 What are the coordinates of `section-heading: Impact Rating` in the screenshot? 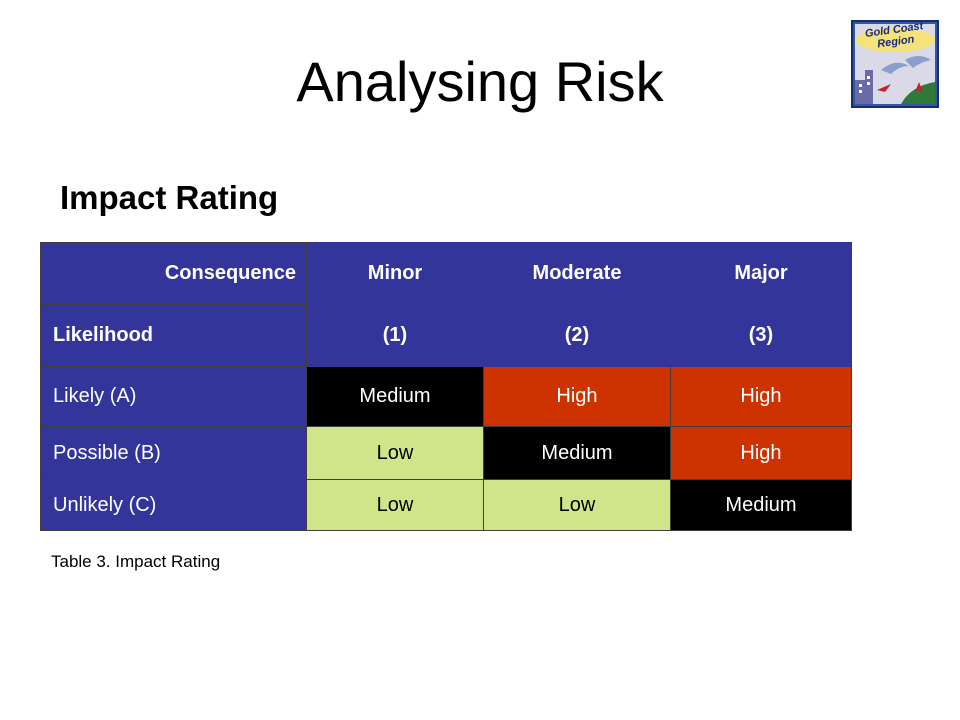 It's located at (169, 197).